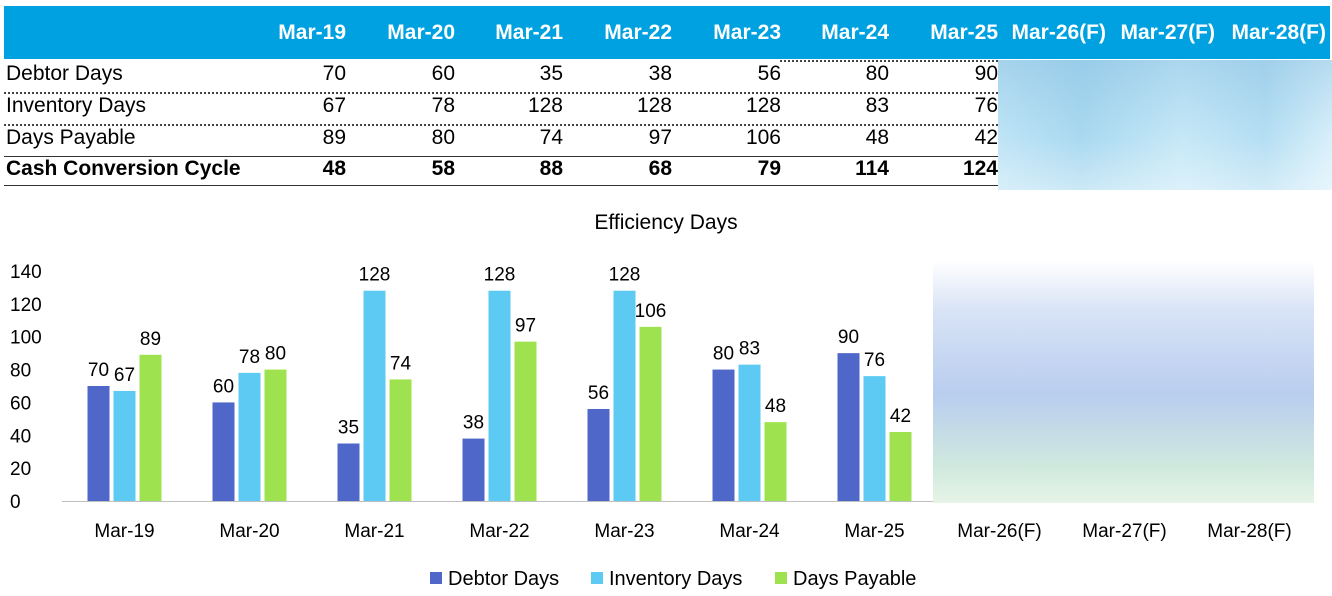 The height and width of the screenshot is (596, 1332). Describe the element at coordinates (874, 531) in the screenshot. I see `x-tick-label: Mar-25` at that location.